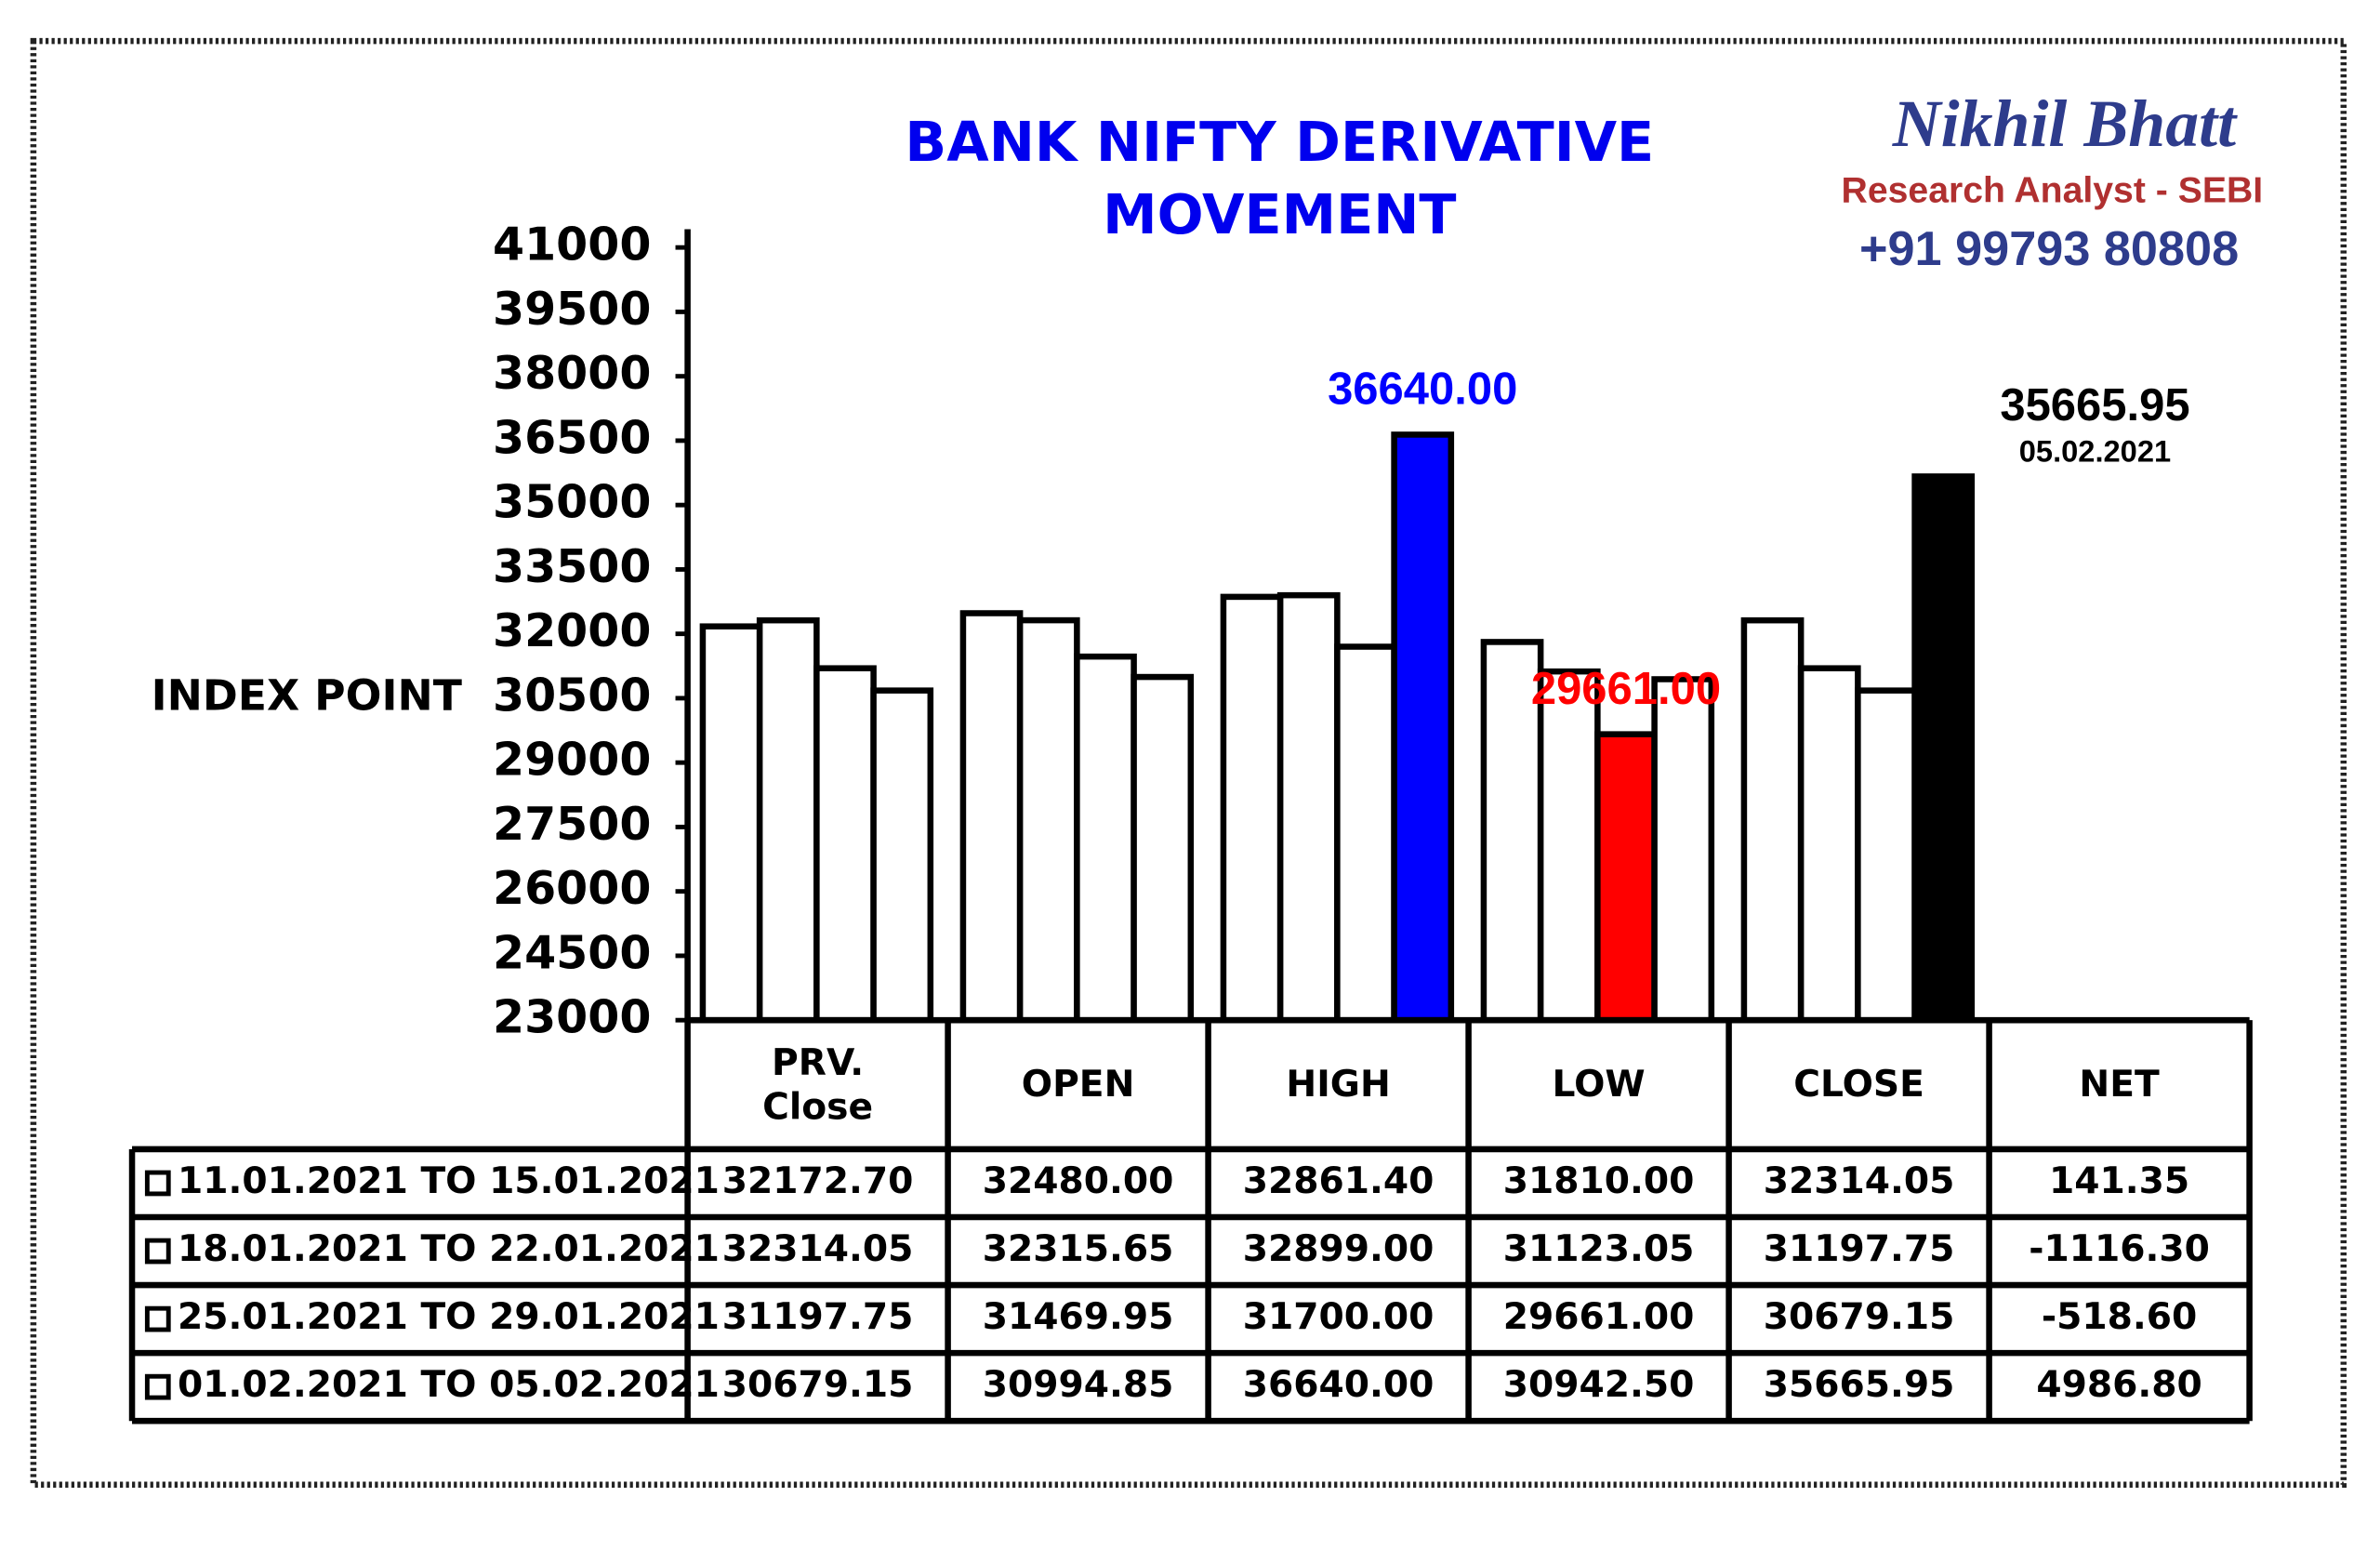  Describe the element at coordinates (2119, 1249) in the screenshot. I see `table-cell: -1116.30` at that location.